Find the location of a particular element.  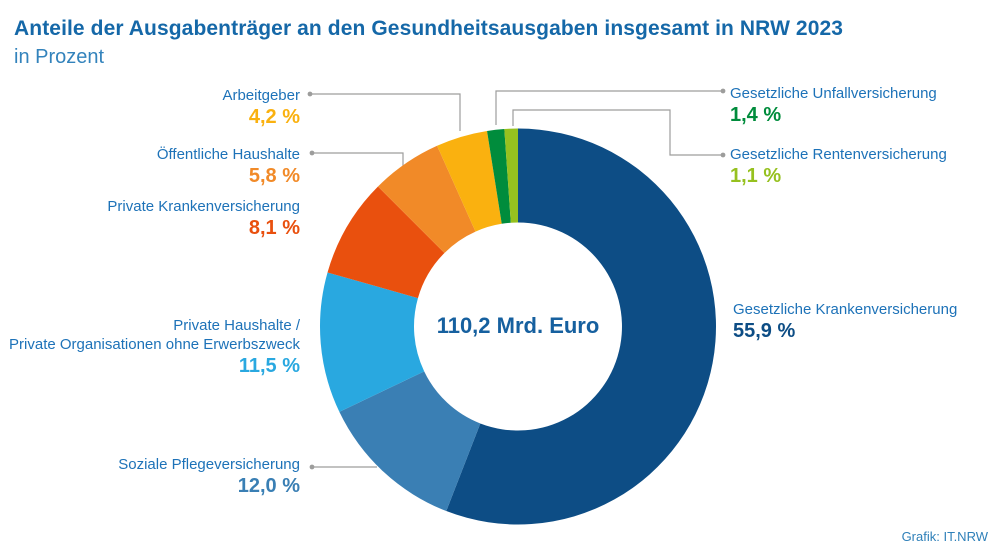

chart-subtitle: in Prozent is located at coordinates (59, 57).